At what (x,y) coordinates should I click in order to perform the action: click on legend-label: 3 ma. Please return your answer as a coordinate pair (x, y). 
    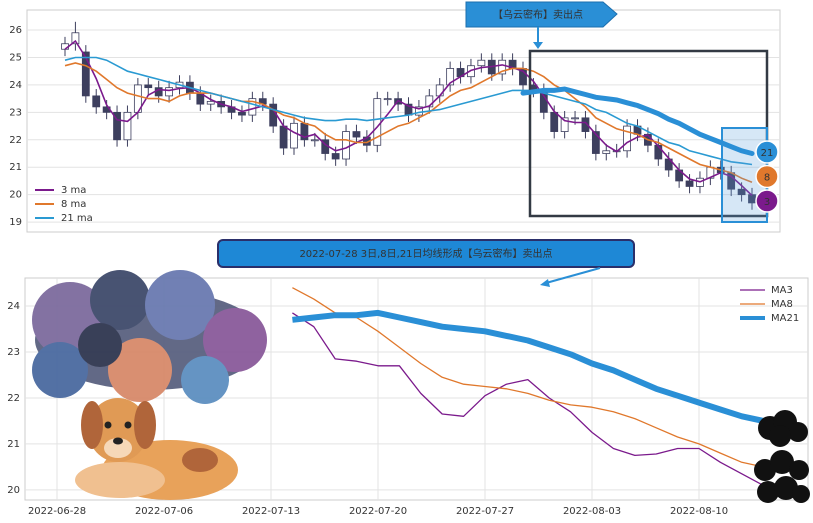
    Looking at the image, I should click on (73, 190).